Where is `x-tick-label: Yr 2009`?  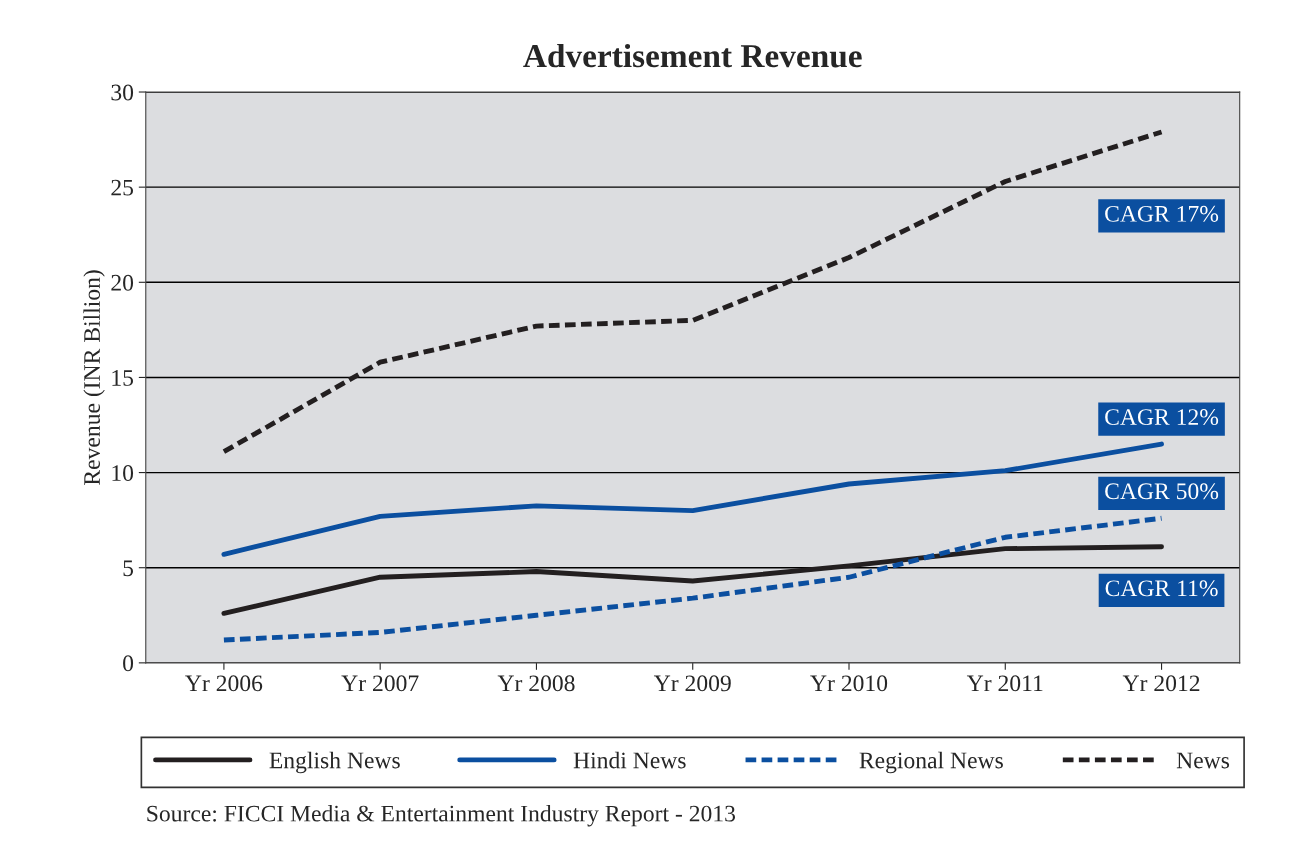
x-tick-label: Yr 2009 is located at coordinates (692, 683).